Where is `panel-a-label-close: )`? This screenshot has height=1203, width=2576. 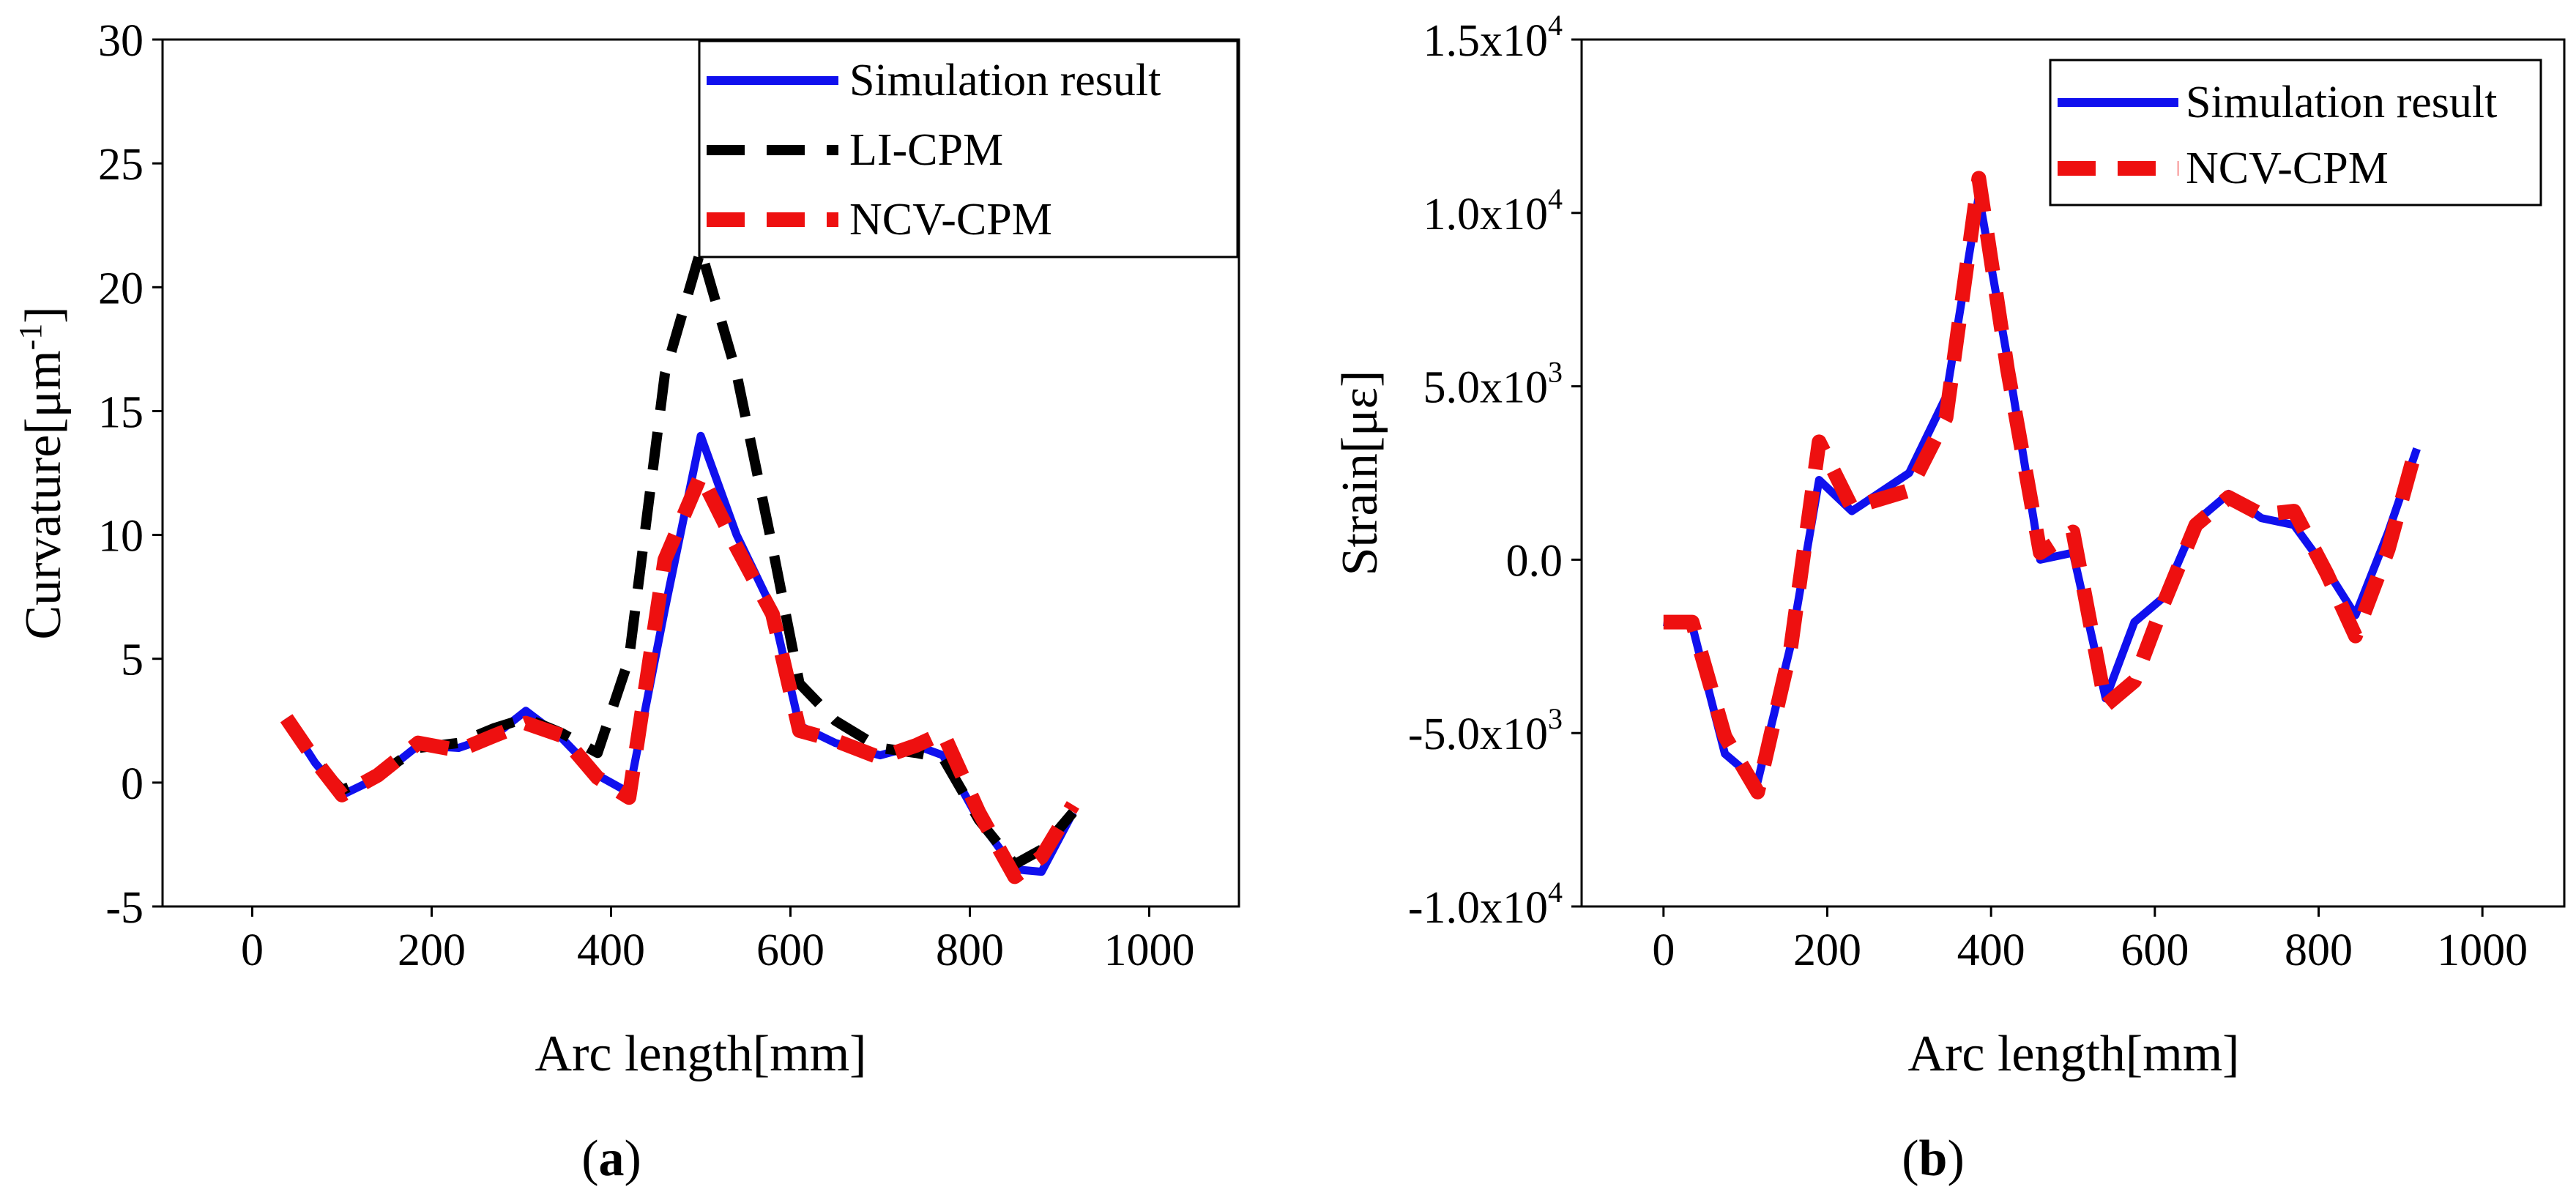
panel-a-label-close: ) is located at coordinates (633, 1159).